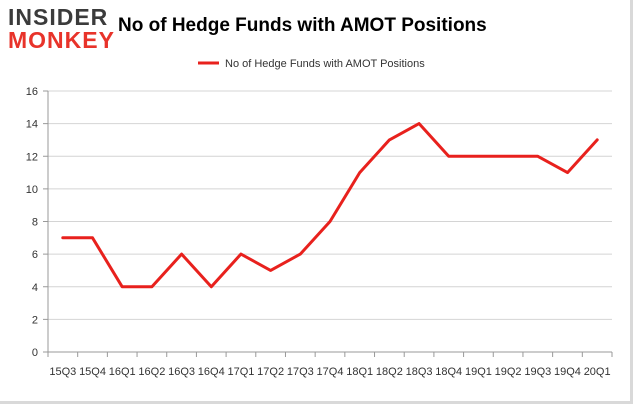  I want to click on y-tick-label: 14, so click(32, 125).